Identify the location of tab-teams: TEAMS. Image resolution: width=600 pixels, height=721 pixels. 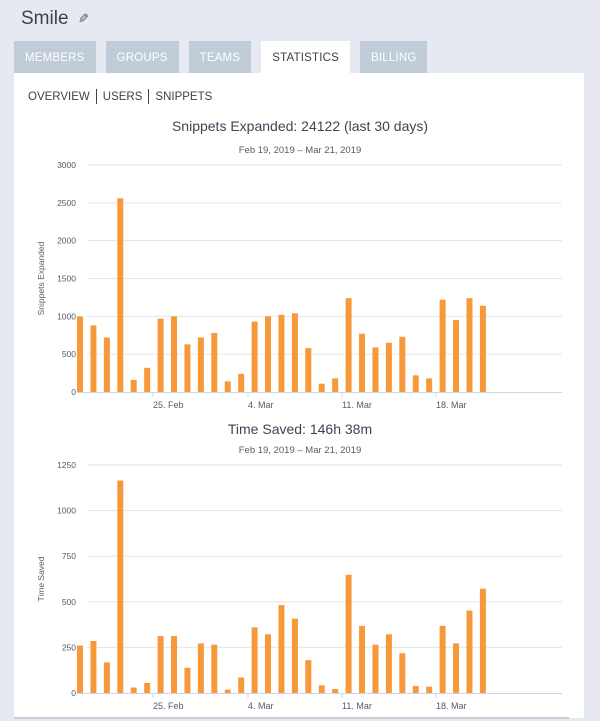
(220, 57).